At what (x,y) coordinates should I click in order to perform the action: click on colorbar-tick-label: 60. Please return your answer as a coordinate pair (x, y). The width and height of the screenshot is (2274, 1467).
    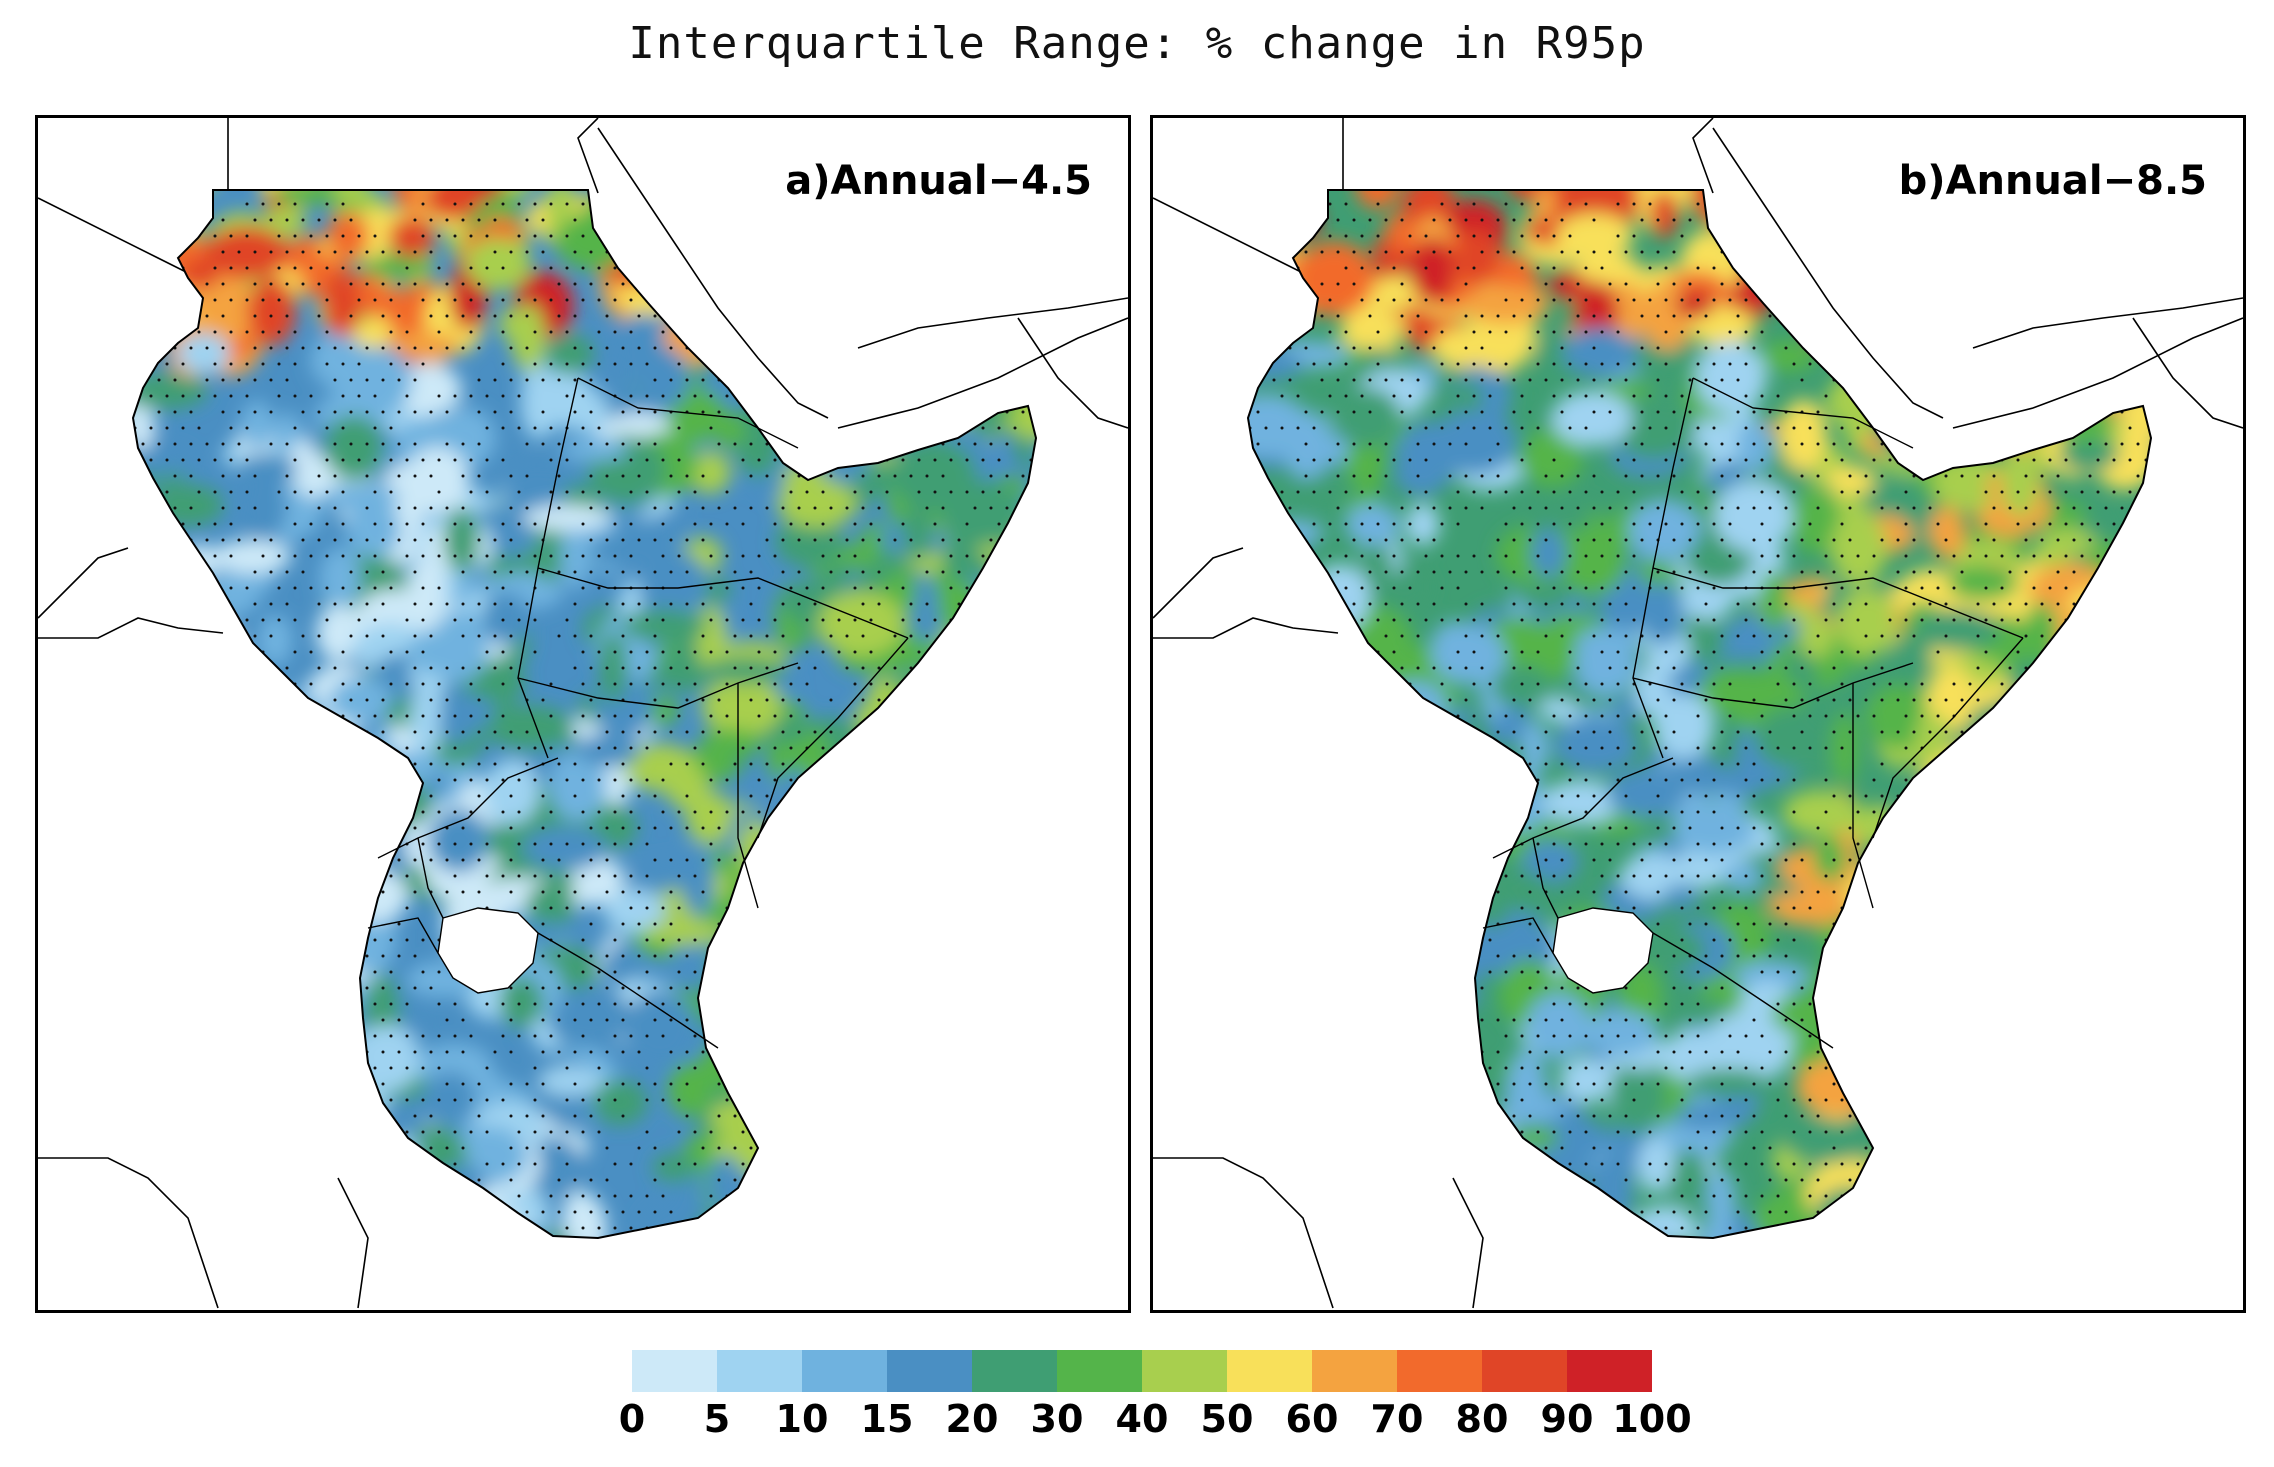
    Looking at the image, I should click on (1312, 1419).